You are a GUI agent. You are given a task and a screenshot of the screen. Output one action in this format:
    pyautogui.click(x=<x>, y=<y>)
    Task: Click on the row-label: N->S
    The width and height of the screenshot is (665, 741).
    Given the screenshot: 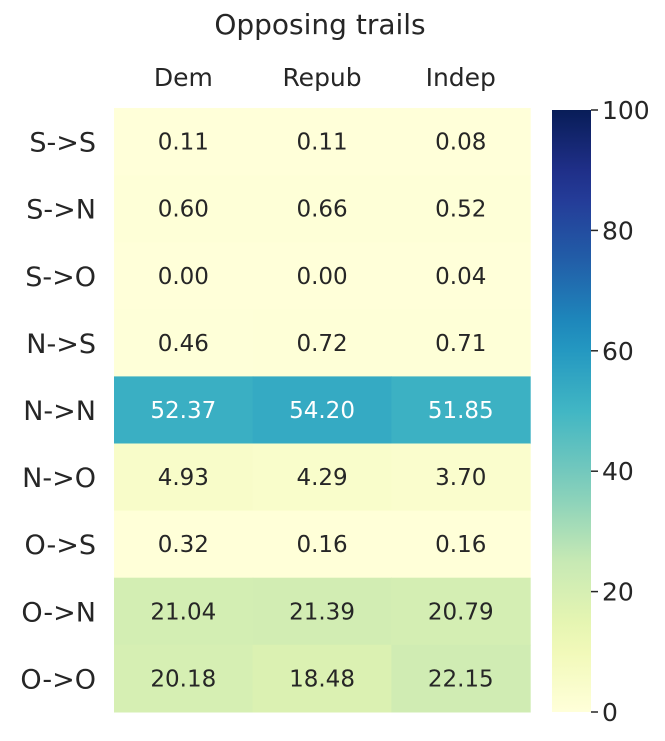 What is the action you would take?
    pyautogui.click(x=61, y=344)
    